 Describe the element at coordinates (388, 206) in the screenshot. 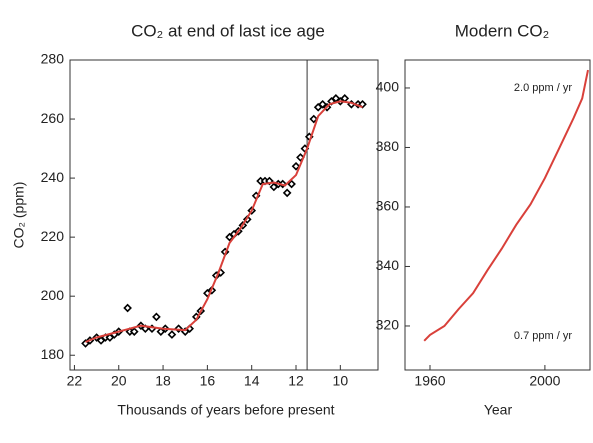

I see `y-tick-label: 360` at that location.